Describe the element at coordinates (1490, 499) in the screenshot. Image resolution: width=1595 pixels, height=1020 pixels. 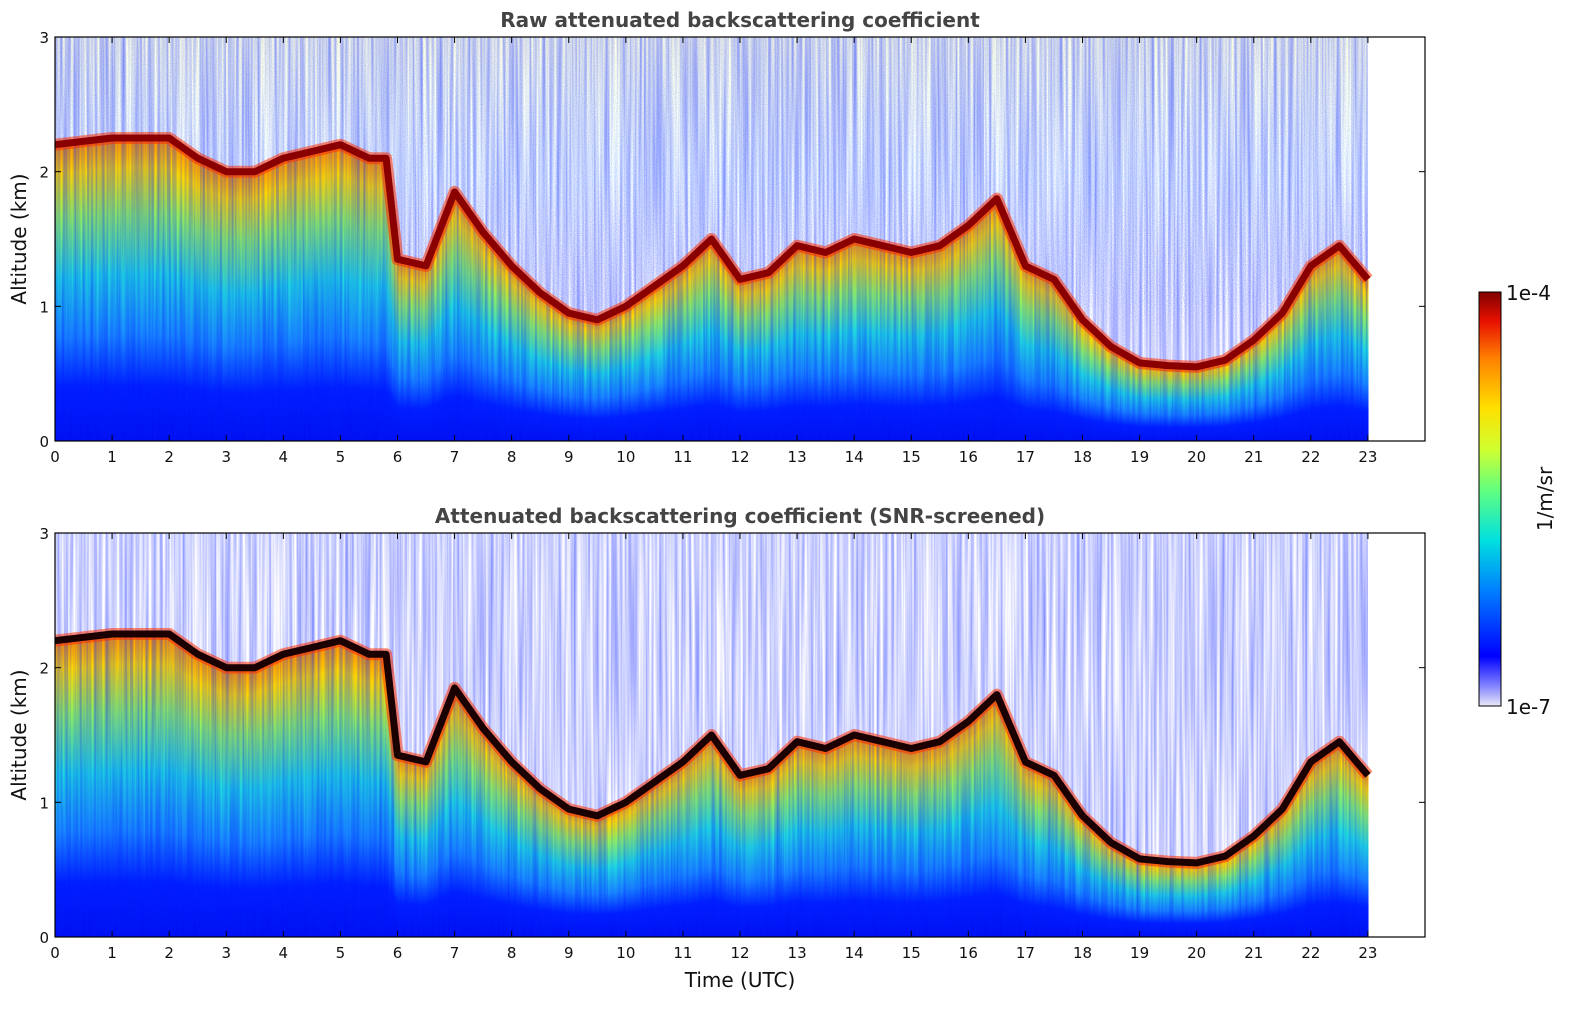
I see `colorbar-gradient` at that location.